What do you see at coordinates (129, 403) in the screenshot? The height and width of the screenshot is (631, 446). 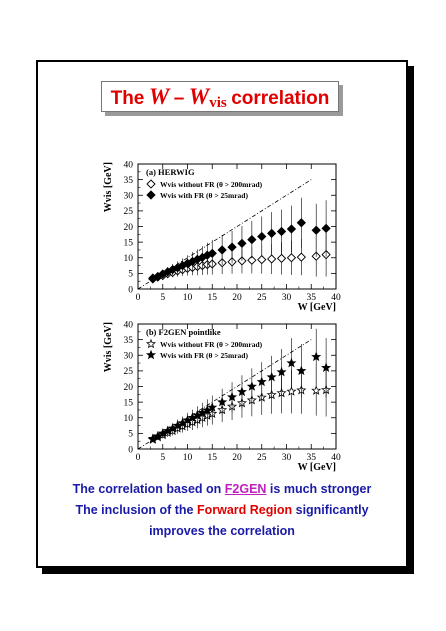 I see `y-tick-label: 15` at bounding box center [129, 403].